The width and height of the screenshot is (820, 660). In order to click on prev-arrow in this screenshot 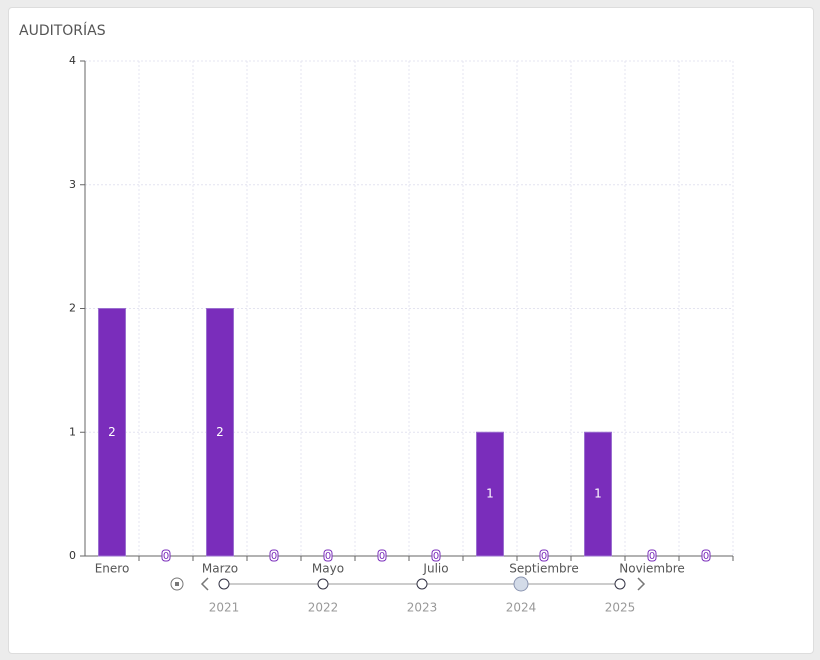, I will do `click(204, 584)`.